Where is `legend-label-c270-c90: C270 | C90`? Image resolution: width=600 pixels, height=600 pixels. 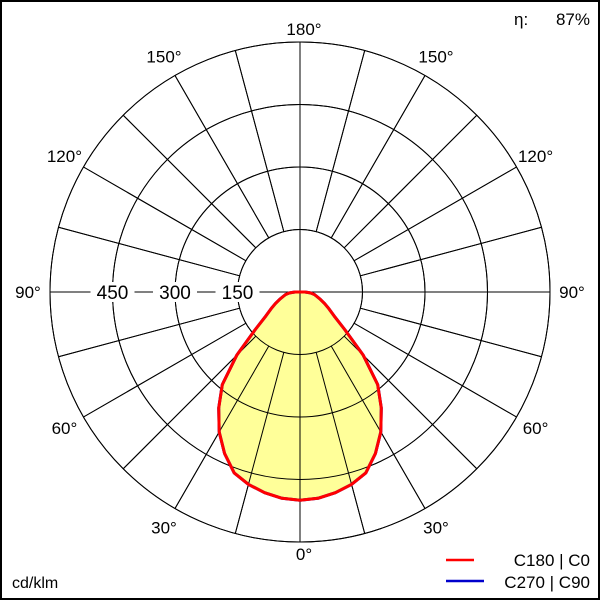 legend-label-c270-c90: C270 | C90 is located at coordinates (547, 582).